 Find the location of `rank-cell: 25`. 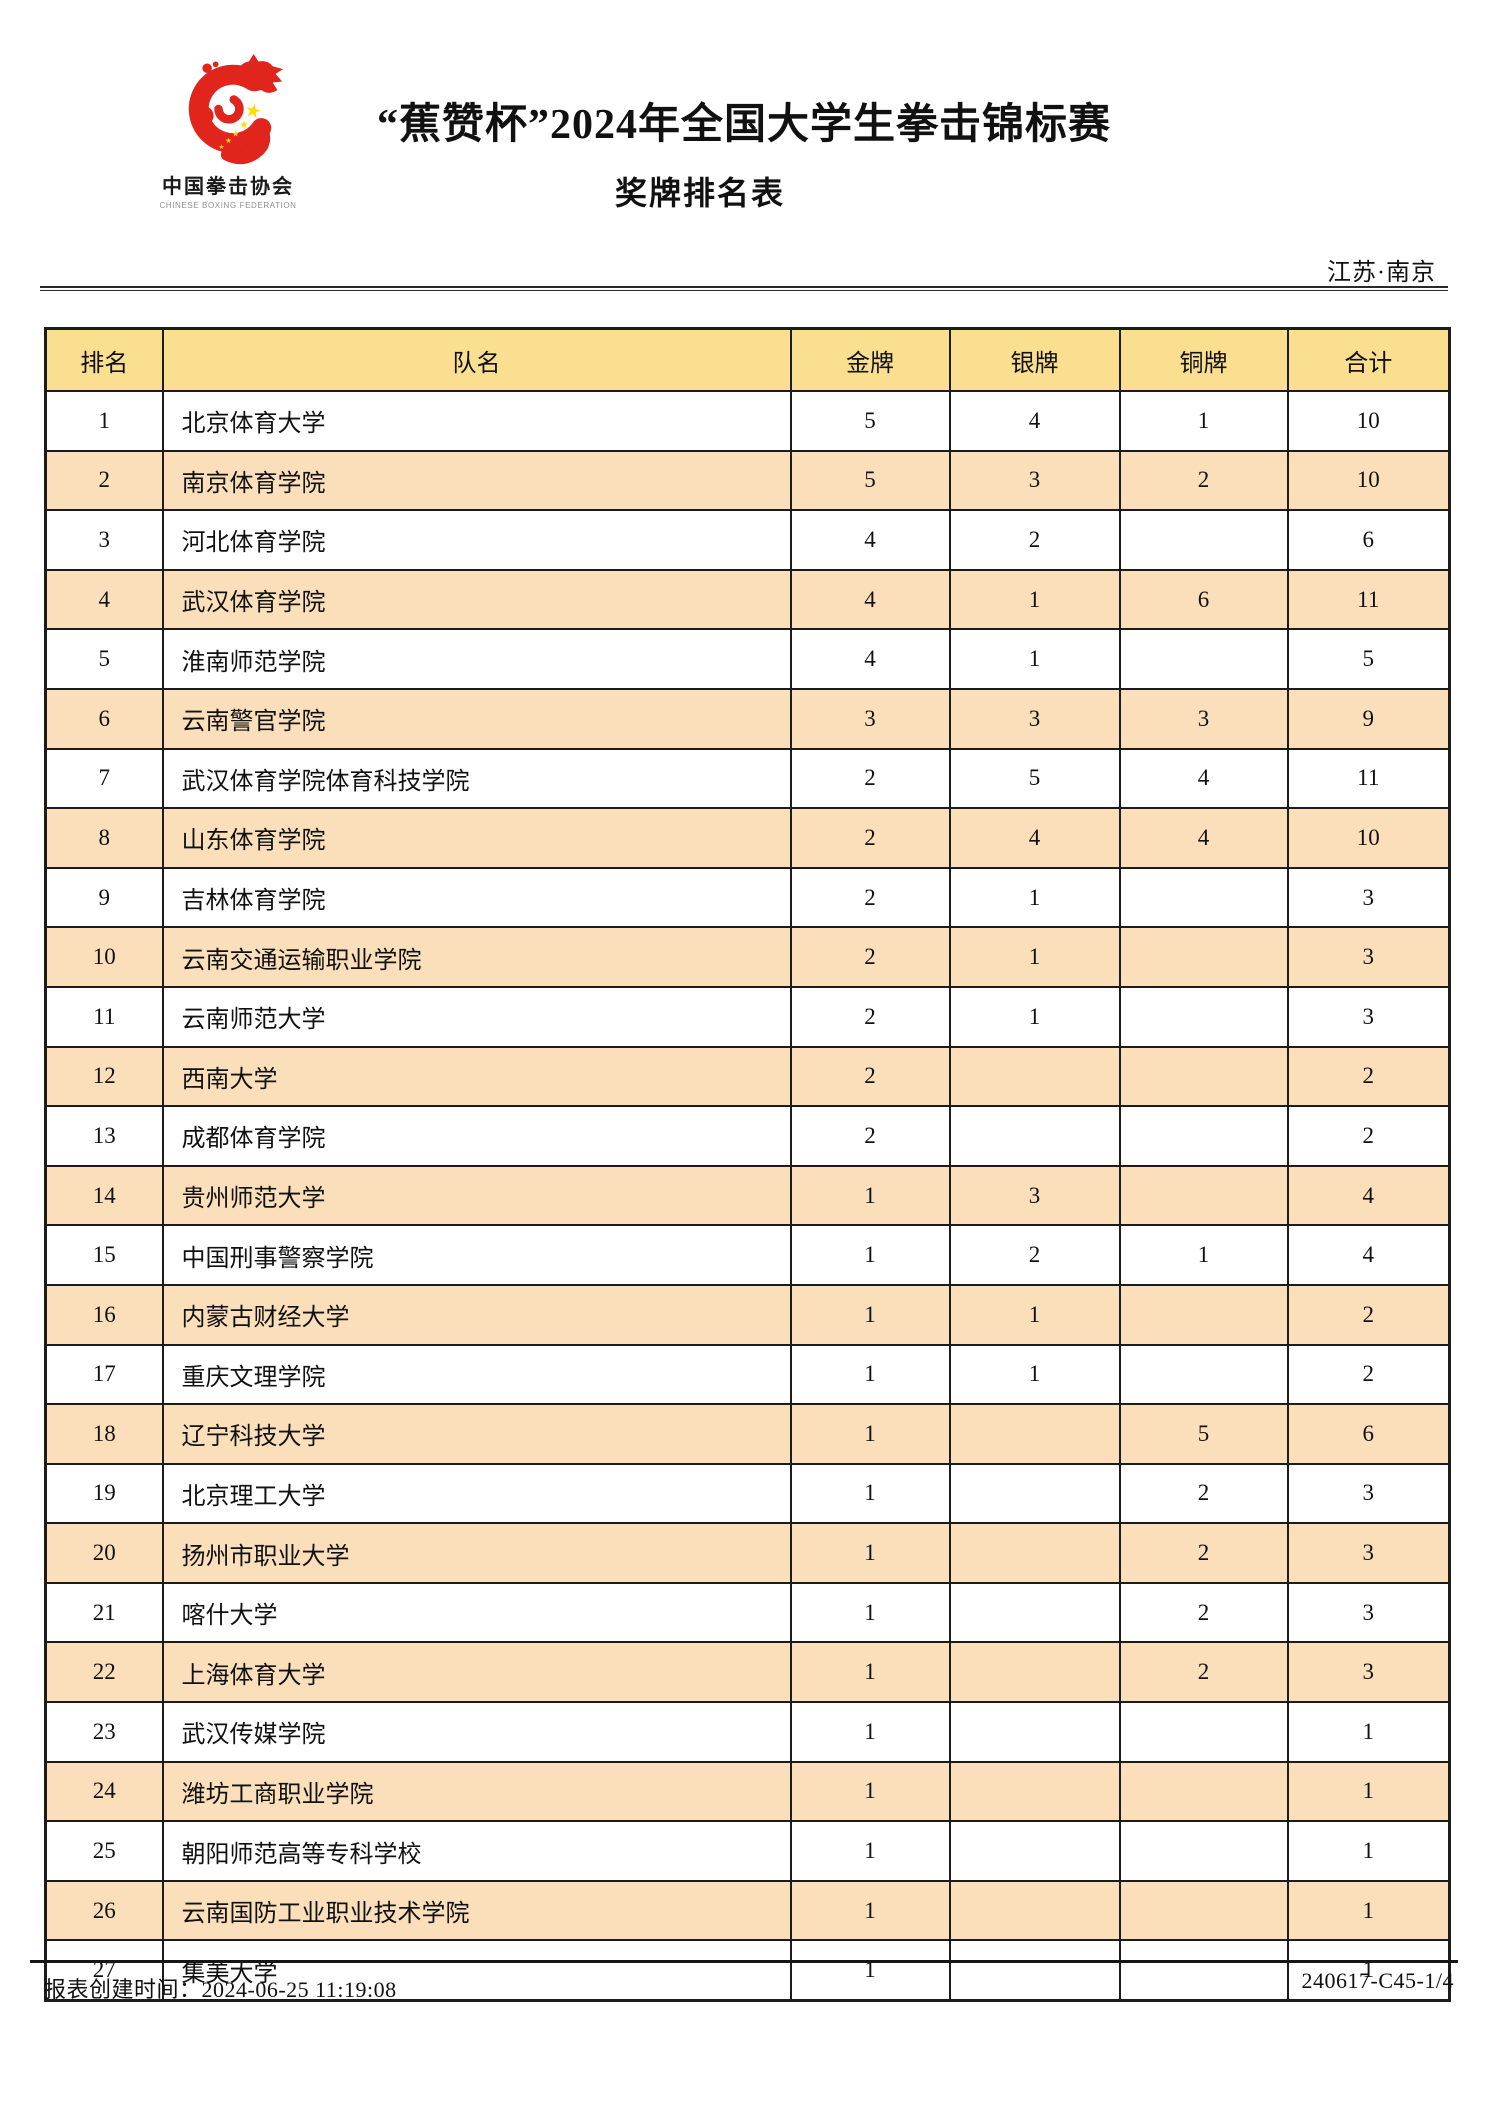

rank-cell: 25 is located at coordinates (104, 1851).